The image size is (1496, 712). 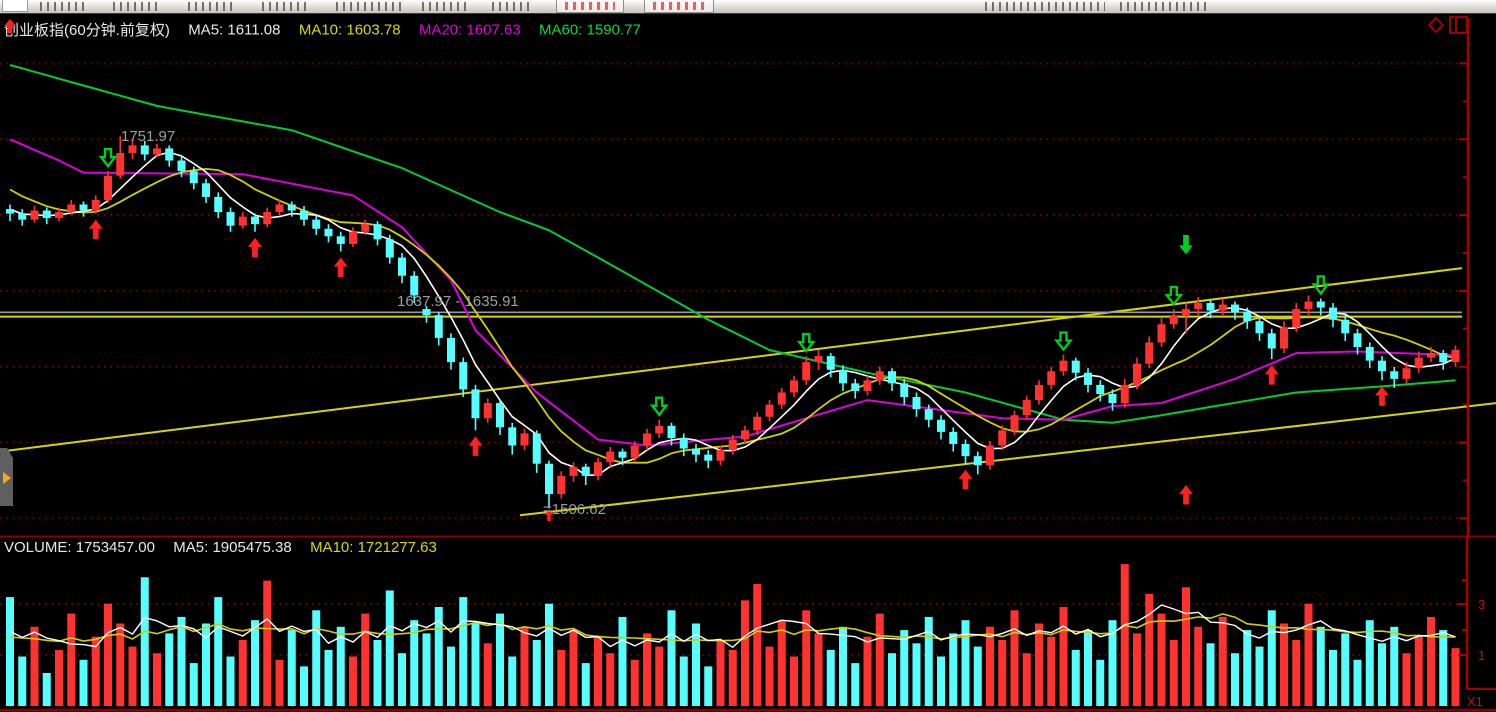 I want to click on symbol-title: 创业板指(60分钟.前复权), so click(x=87, y=30).